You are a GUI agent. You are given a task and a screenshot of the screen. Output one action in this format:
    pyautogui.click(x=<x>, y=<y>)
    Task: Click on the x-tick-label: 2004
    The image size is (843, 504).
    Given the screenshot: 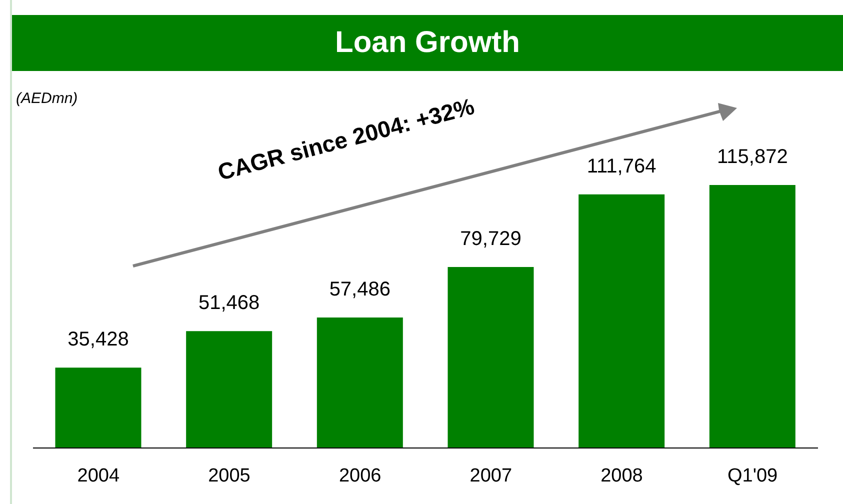 What is the action you would take?
    pyautogui.click(x=98, y=475)
    